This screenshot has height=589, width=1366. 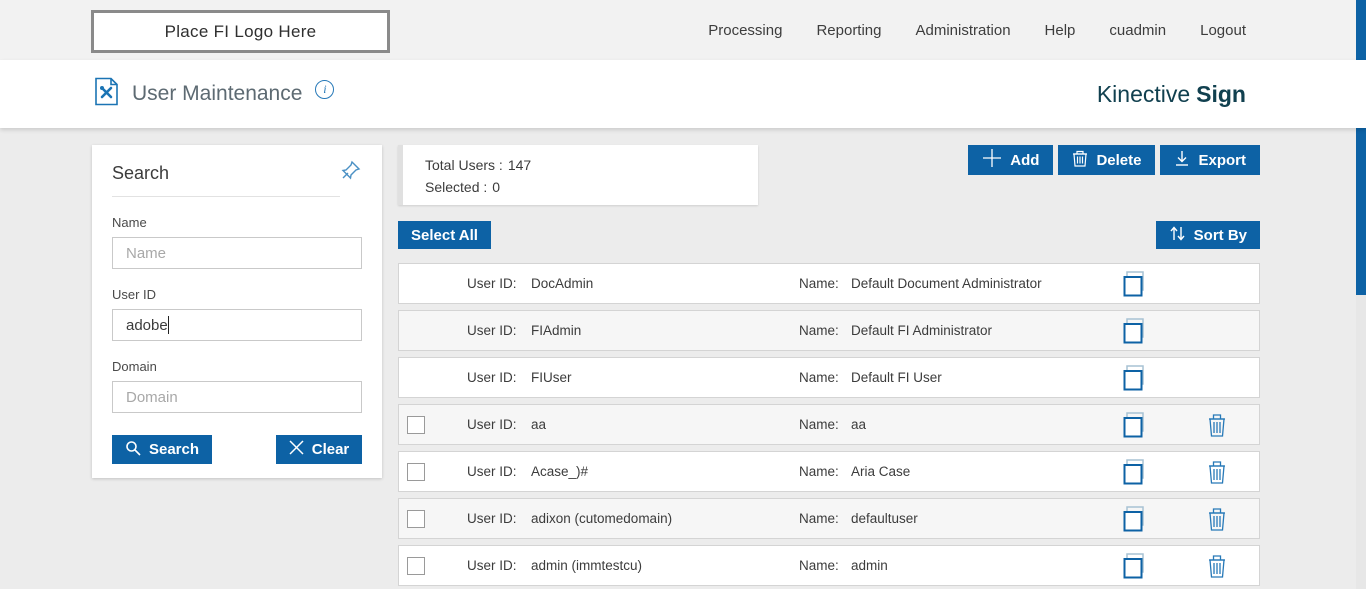 I want to click on selected-value: 0, so click(x=496, y=187).